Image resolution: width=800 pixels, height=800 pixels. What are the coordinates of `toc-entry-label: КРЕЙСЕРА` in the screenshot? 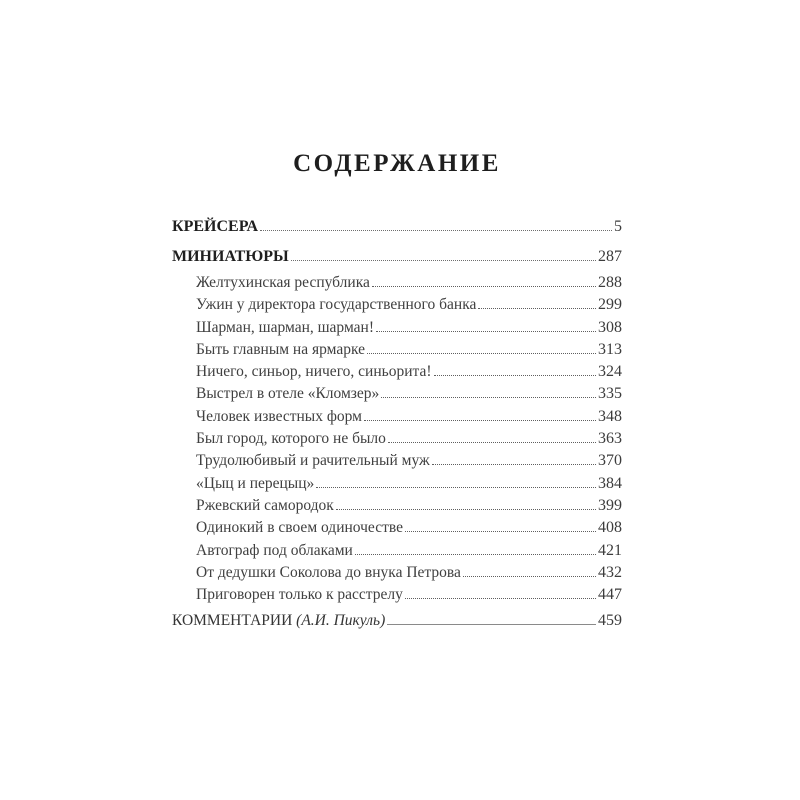 It's located at (215, 226).